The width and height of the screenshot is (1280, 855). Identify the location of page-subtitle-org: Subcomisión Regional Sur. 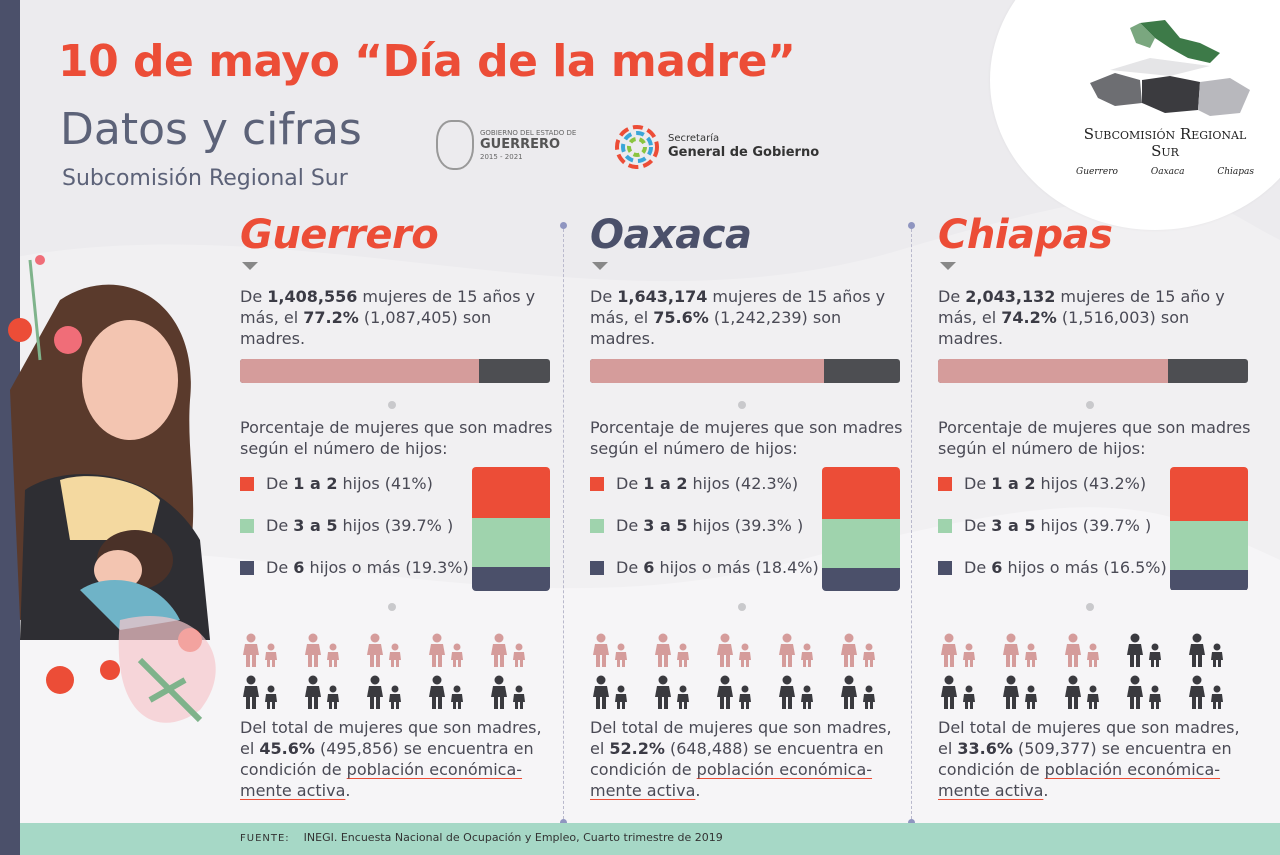
(205, 178).